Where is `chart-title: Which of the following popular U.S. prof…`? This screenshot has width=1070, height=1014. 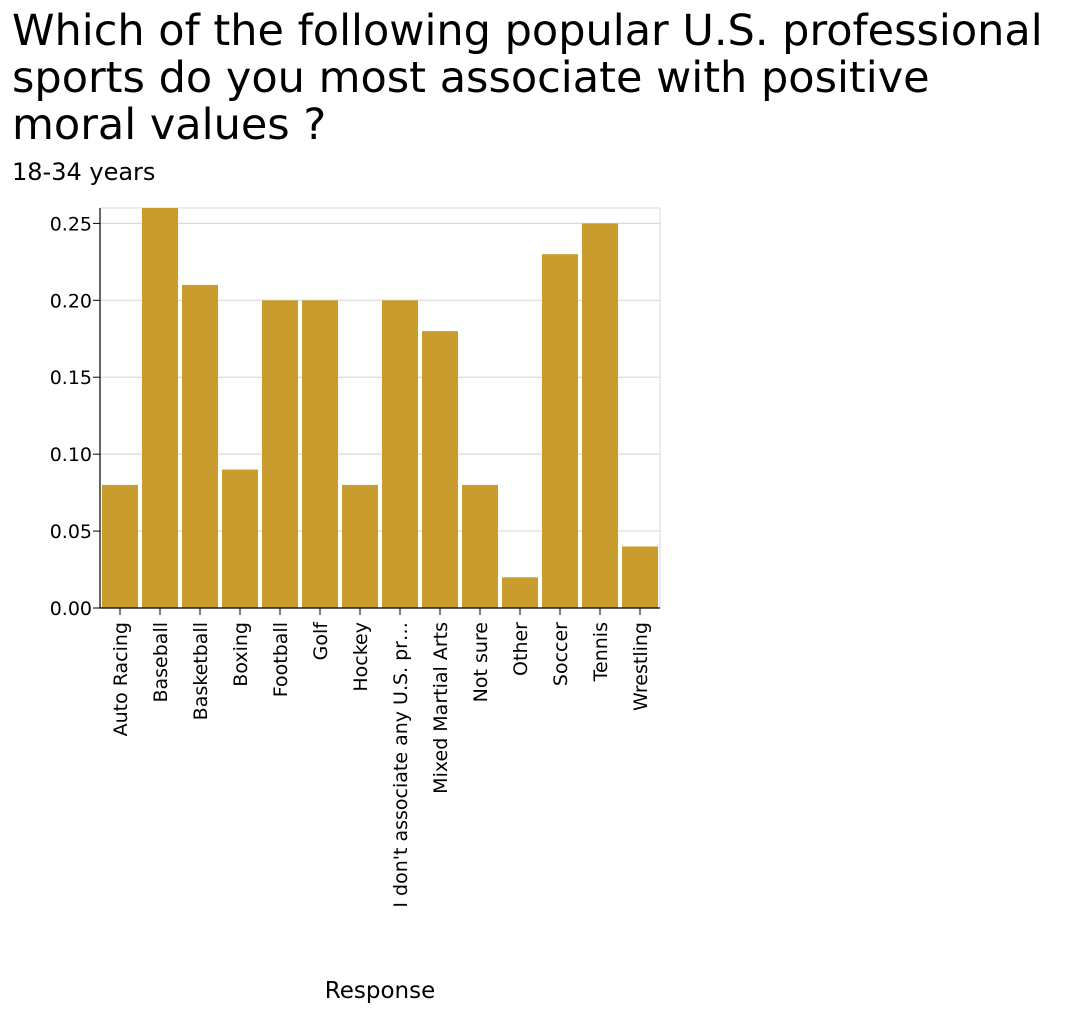 chart-title: Which of the following popular U.S. prof… is located at coordinates (527, 78).